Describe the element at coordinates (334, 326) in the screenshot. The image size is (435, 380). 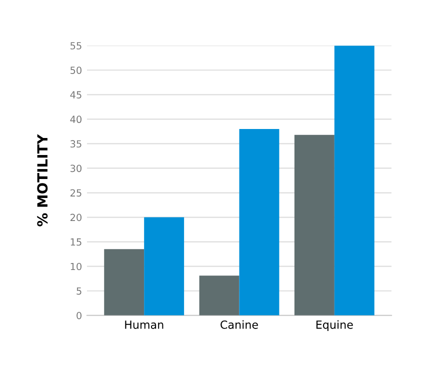
I see `x-tick-label: Equine` at that location.